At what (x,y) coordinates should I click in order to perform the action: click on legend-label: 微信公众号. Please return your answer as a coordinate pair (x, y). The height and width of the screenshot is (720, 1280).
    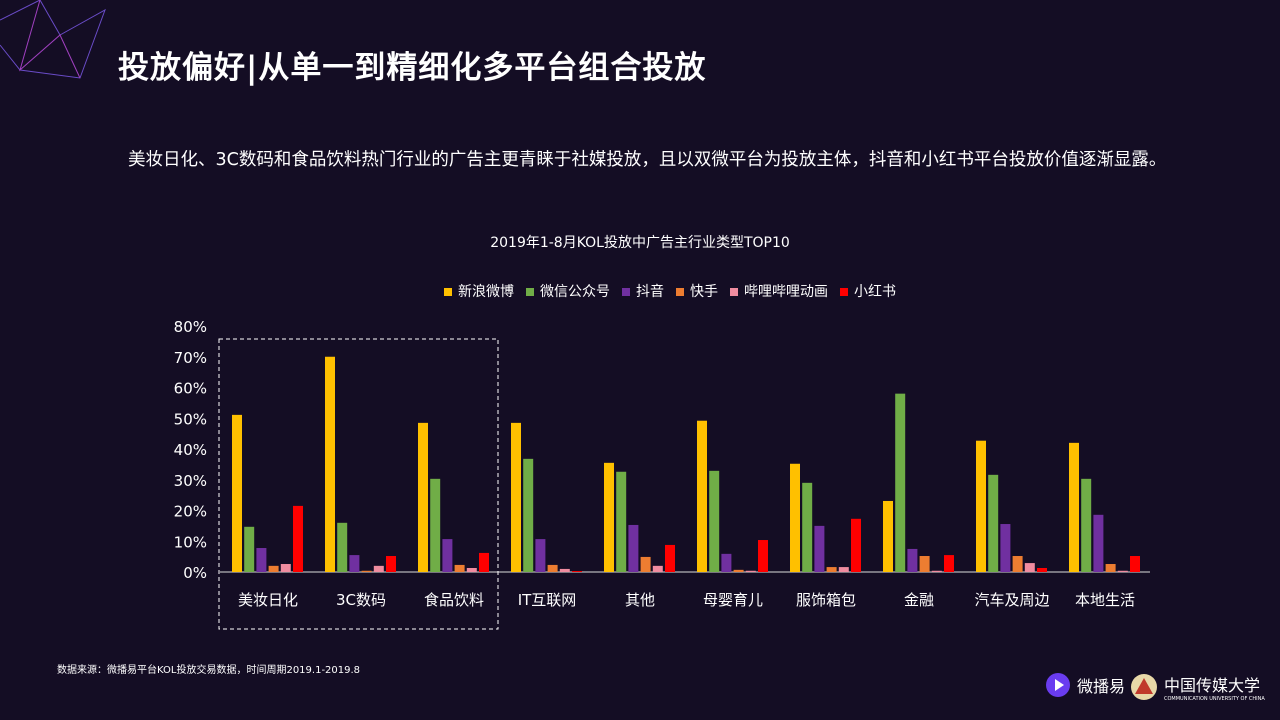
    Looking at the image, I should click on (575, 292).